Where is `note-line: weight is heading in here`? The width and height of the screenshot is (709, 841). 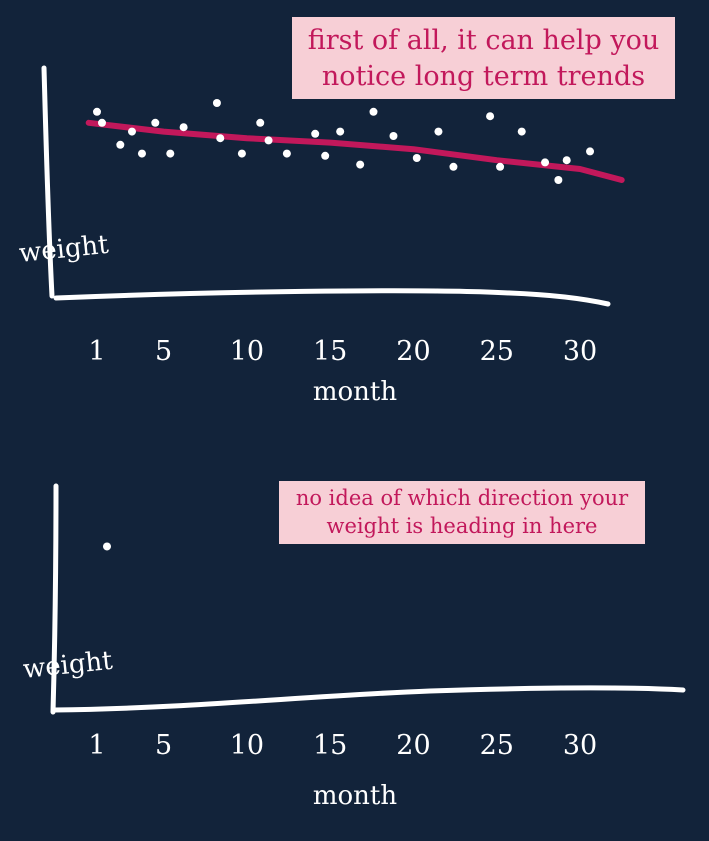
note-line: weight is heading in here is located at coordinates (462, 526).